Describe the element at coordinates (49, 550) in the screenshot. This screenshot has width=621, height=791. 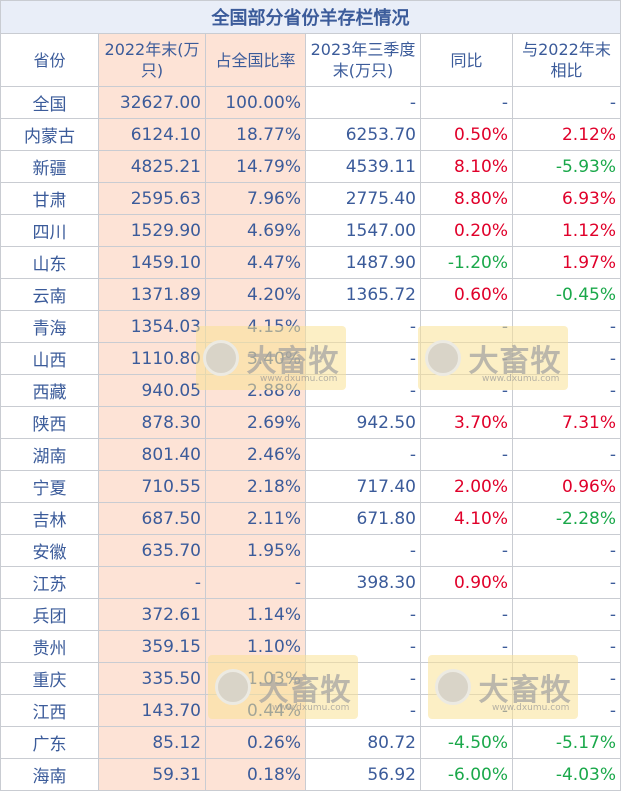
I see `cell-province: 安徽` at that location.